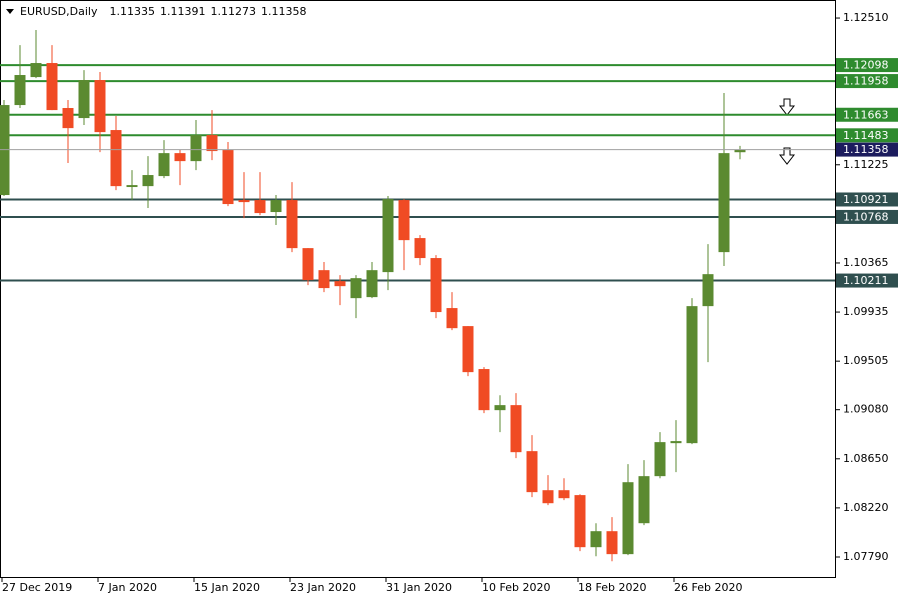 This screenshot has width=900, height=600. I want to click on x-tick-label: 10 Feb 2020, so click(516, 587).